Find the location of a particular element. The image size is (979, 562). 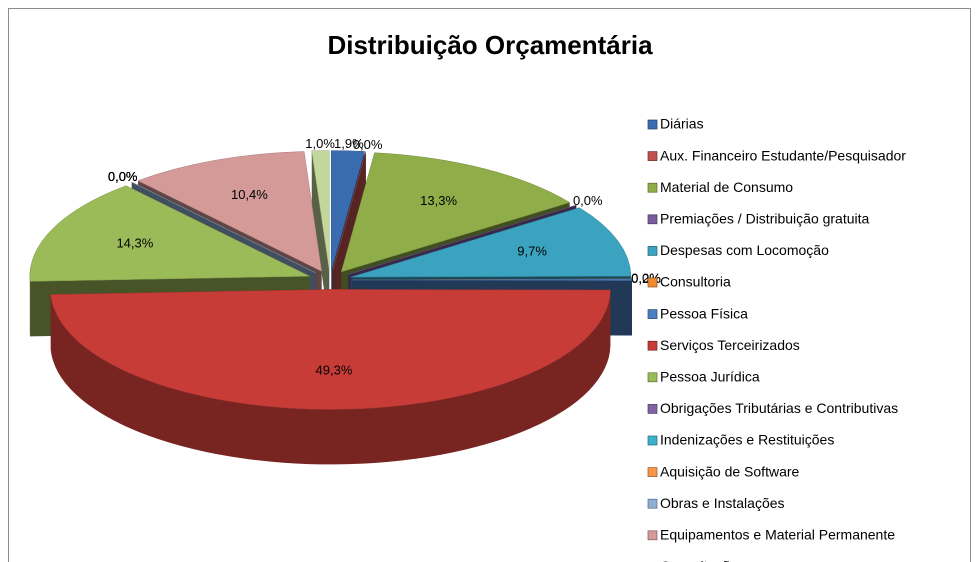

legend-label: Diárias is located at coordinates (682, 124).